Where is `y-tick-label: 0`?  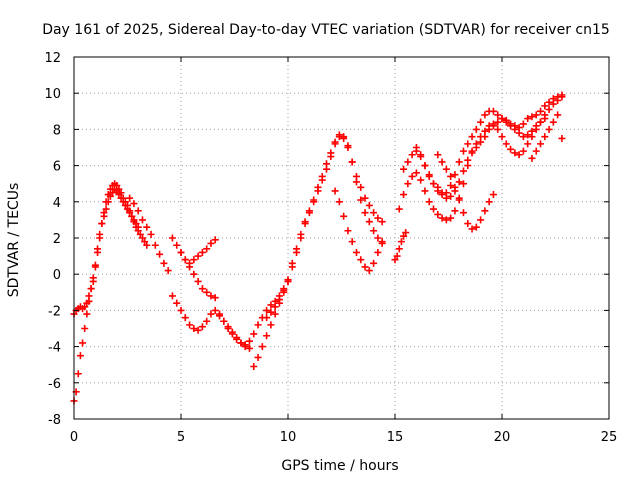 y-tick-label: 0 is located at coordinates (57, 275).